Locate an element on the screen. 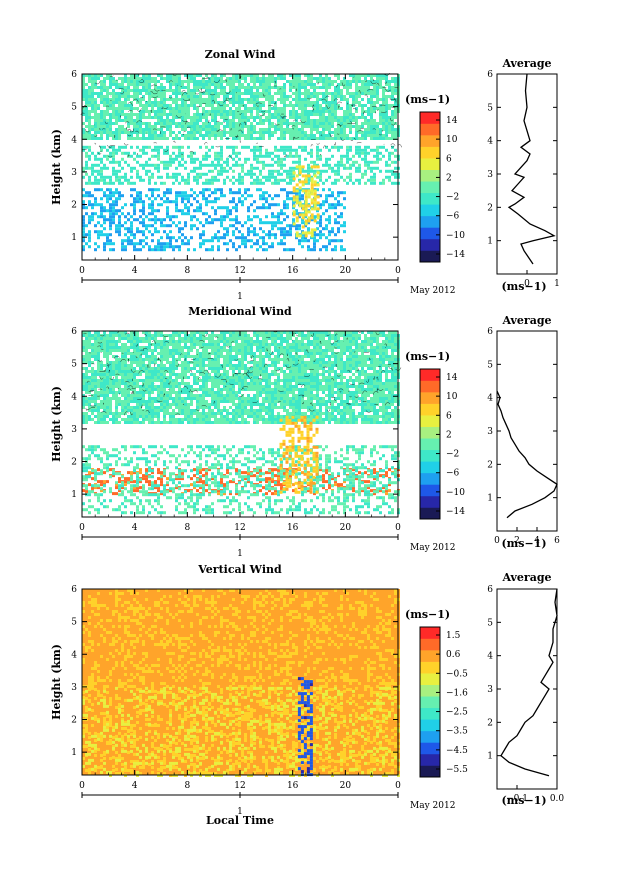 This screenshot has width=617, height=873. average-y-tick-label: 4 is located at coordinates (490, 142).